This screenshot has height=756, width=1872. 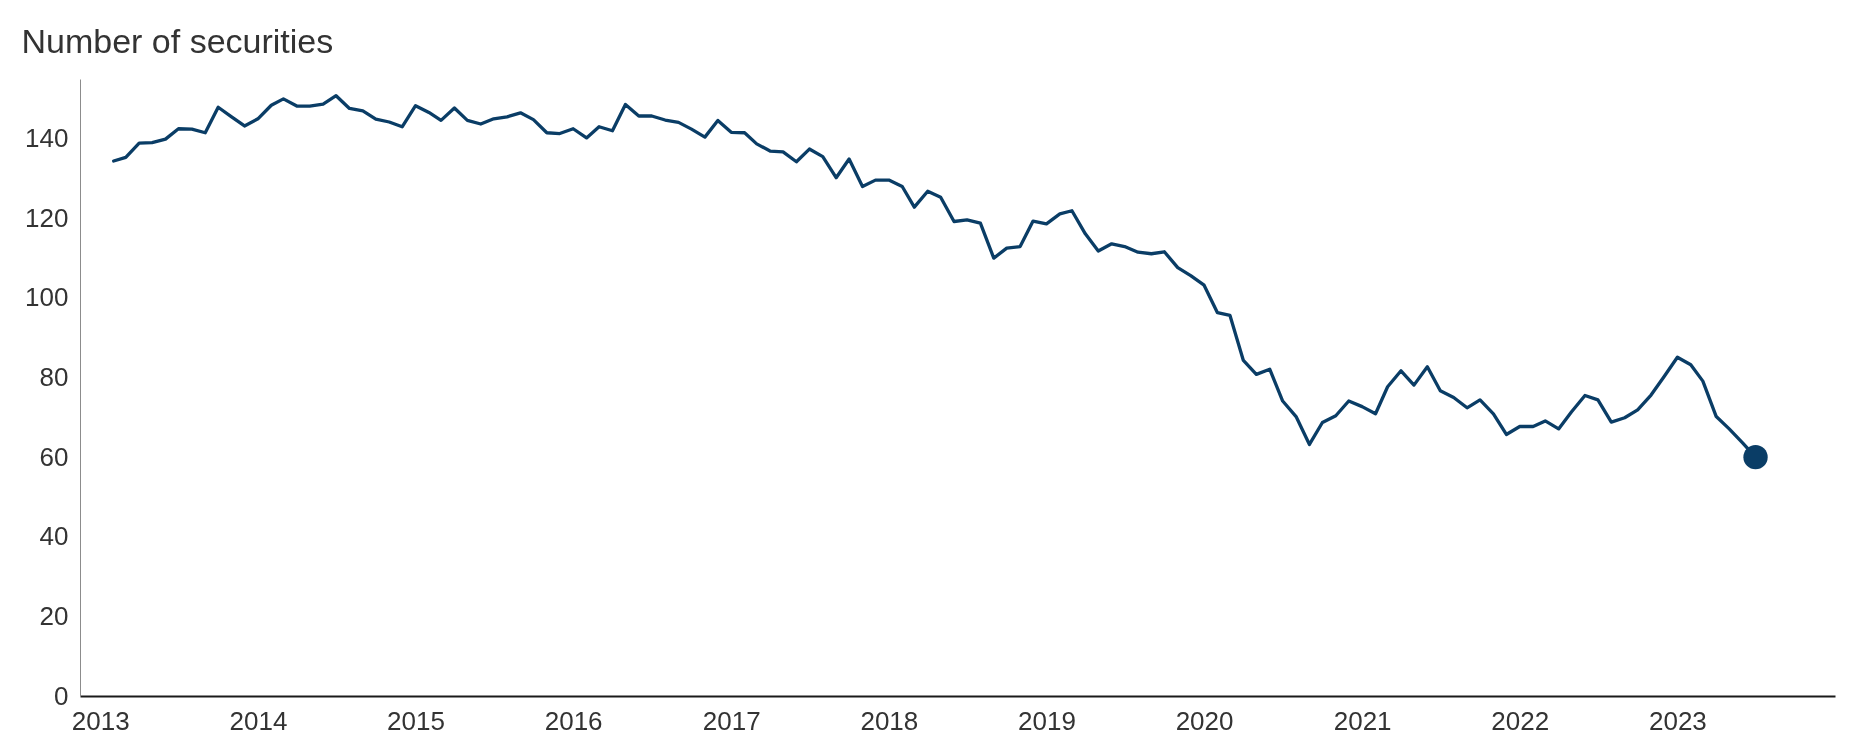 I want to click on y-tick-label: 0, so click(x=61, y=695).